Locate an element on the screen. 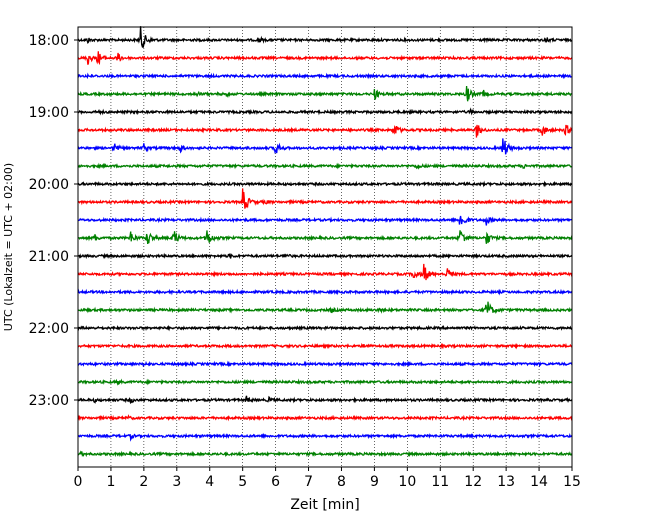 The width and height of the screenshot is (650, 520). x-tick-label: 2 is located at coordinates (143, 482).